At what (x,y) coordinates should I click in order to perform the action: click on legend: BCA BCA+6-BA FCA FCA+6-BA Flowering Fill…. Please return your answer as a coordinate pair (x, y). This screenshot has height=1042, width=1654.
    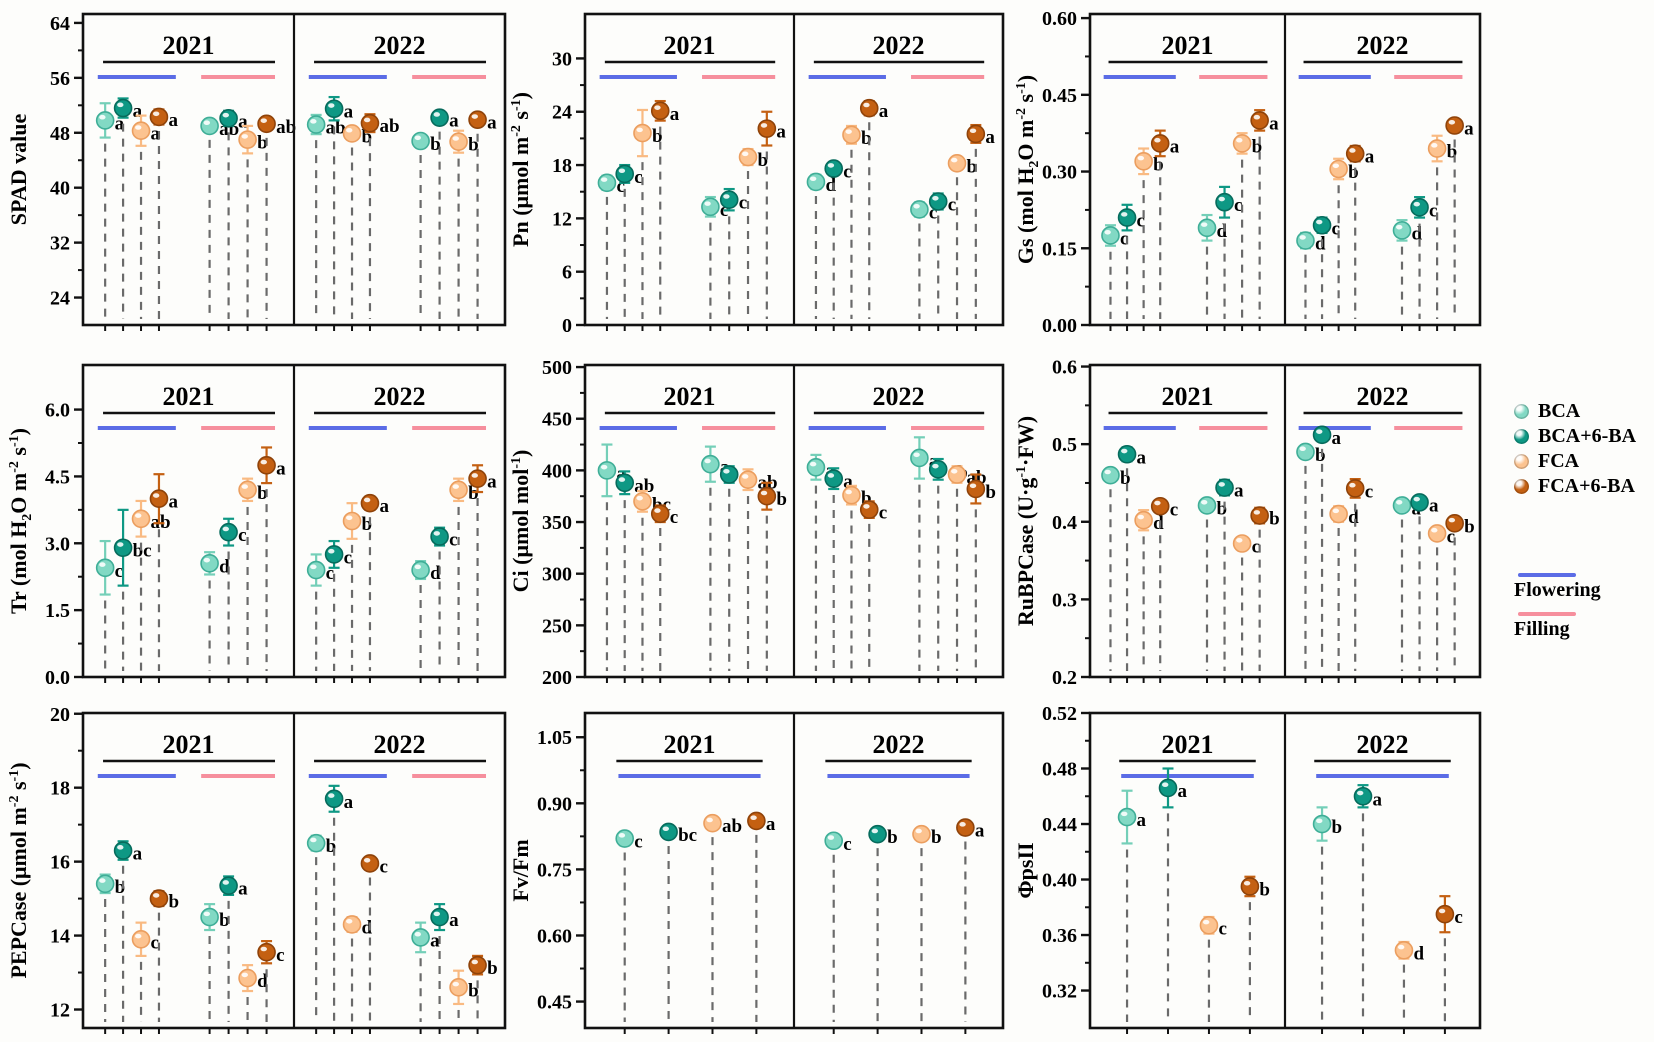
    Looking at the image, I should click on (1584, 525).